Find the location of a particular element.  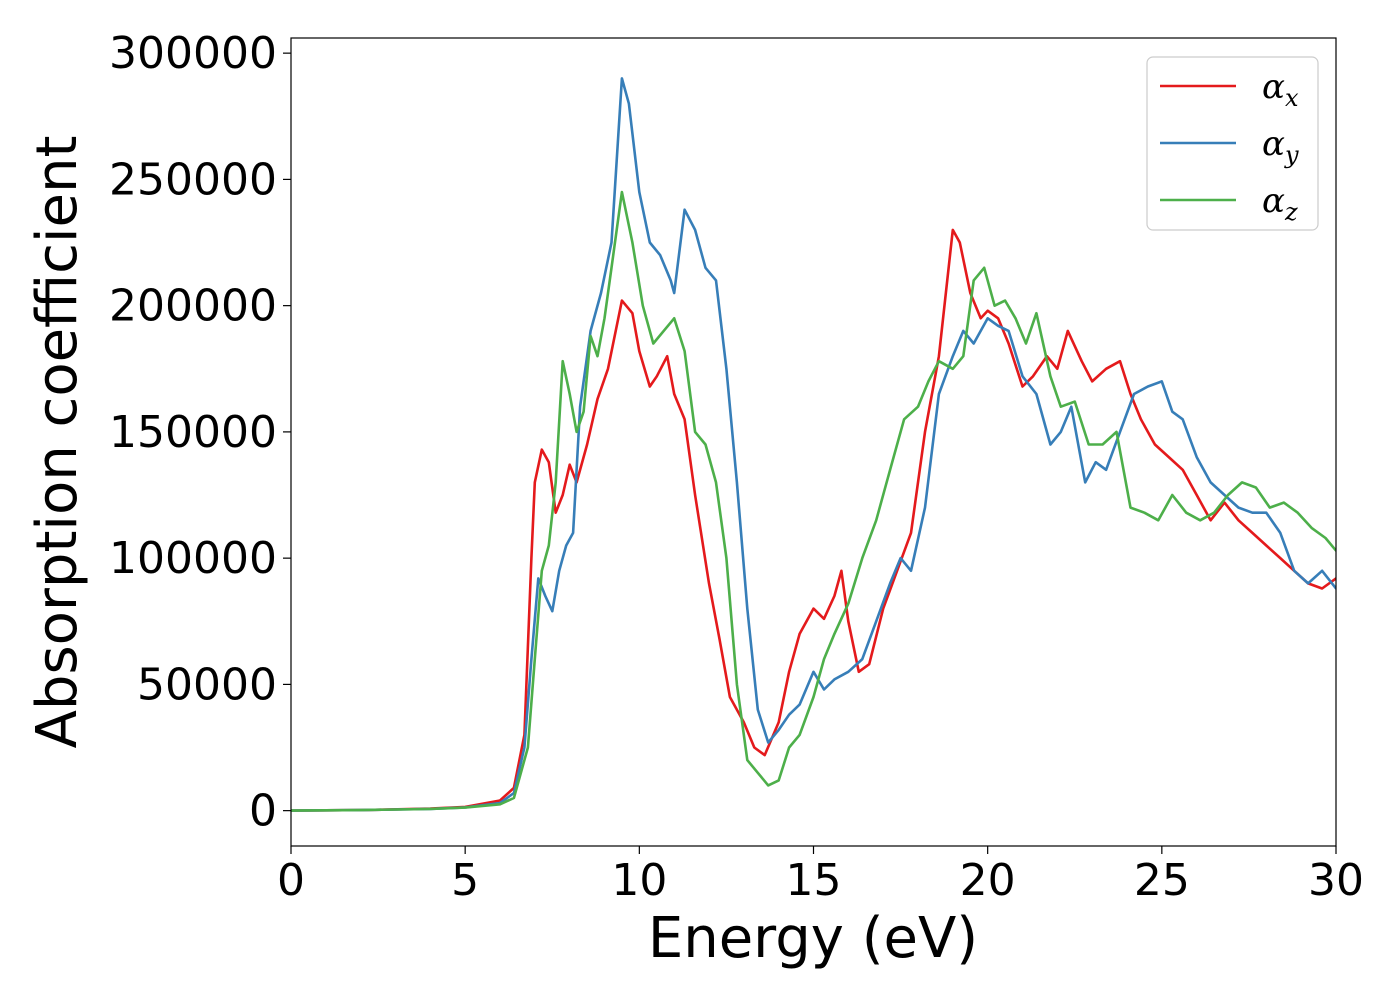

x-tick-label: 30 is located at coordinates (1336, 880).